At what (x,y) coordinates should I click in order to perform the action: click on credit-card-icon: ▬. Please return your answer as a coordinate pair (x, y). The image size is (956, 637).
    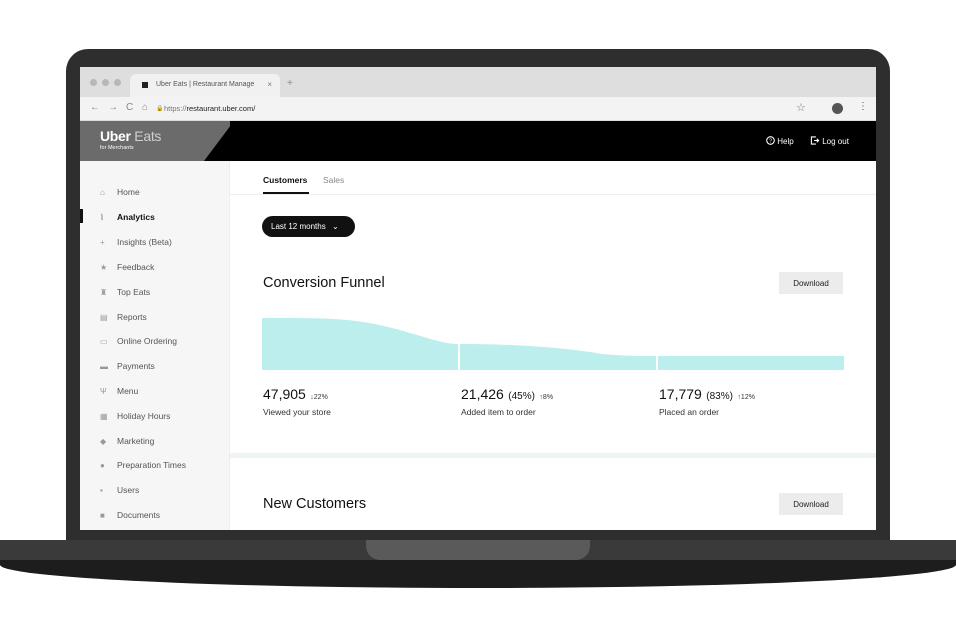
    Looking at the image, I should click on (104, 366).